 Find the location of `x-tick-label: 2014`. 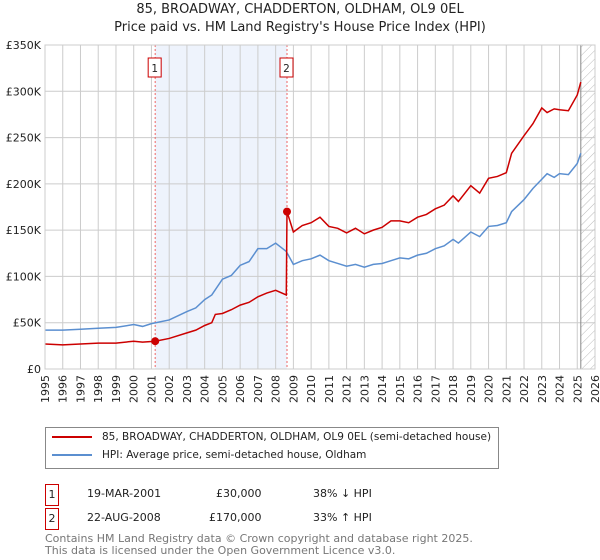

x-tick-label: 2014 is located at coordinates (382, 389).